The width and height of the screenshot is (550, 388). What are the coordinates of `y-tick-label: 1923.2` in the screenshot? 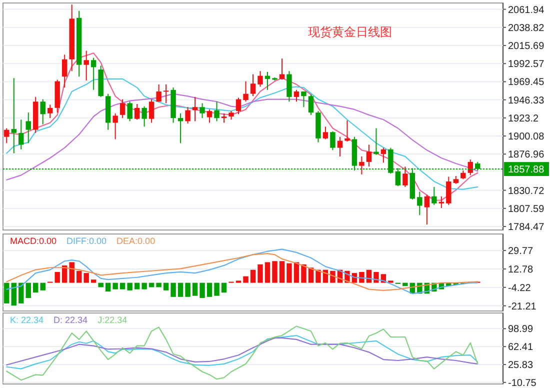 It's located at (524, 118).